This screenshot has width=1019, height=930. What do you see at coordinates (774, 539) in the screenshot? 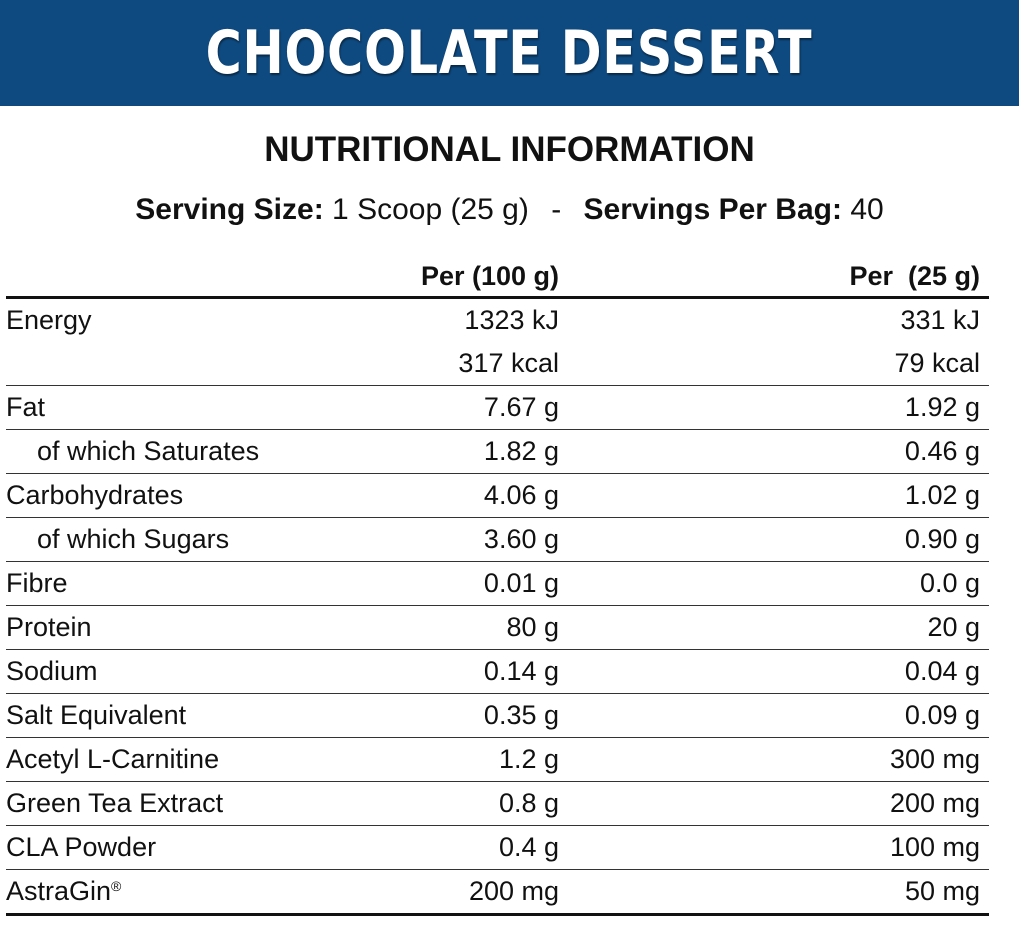
I see `value-per-25g: 0.90 g` at bounding box center [774, 539].